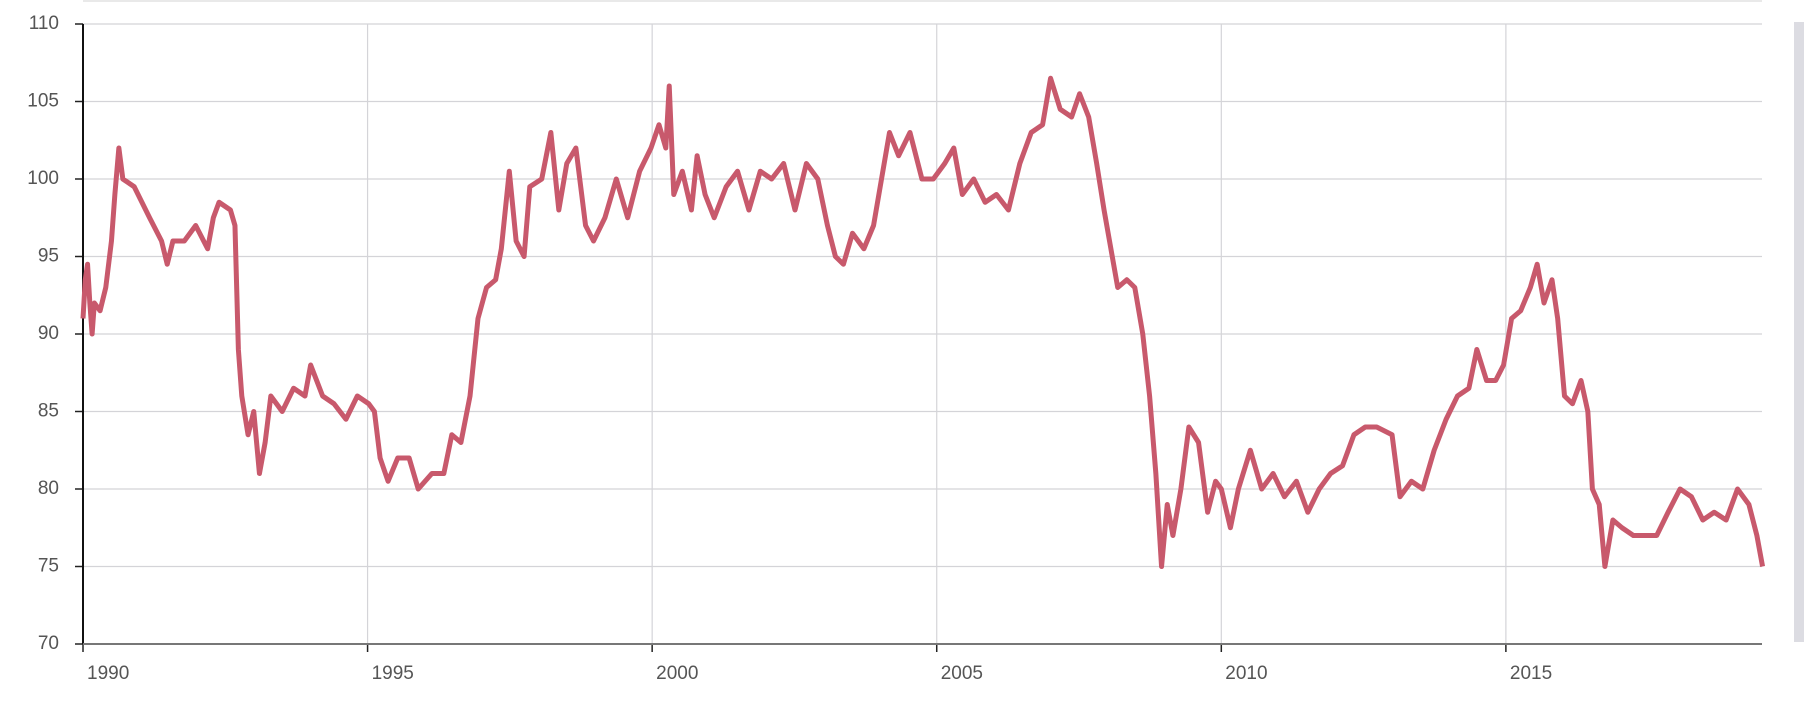 The width and height of the screenshot is (1804, 707). What do you see at coordinates (962, 673) in the screenshot?
I see `x-tick-label: 2005` at bounding box center [962, 673].